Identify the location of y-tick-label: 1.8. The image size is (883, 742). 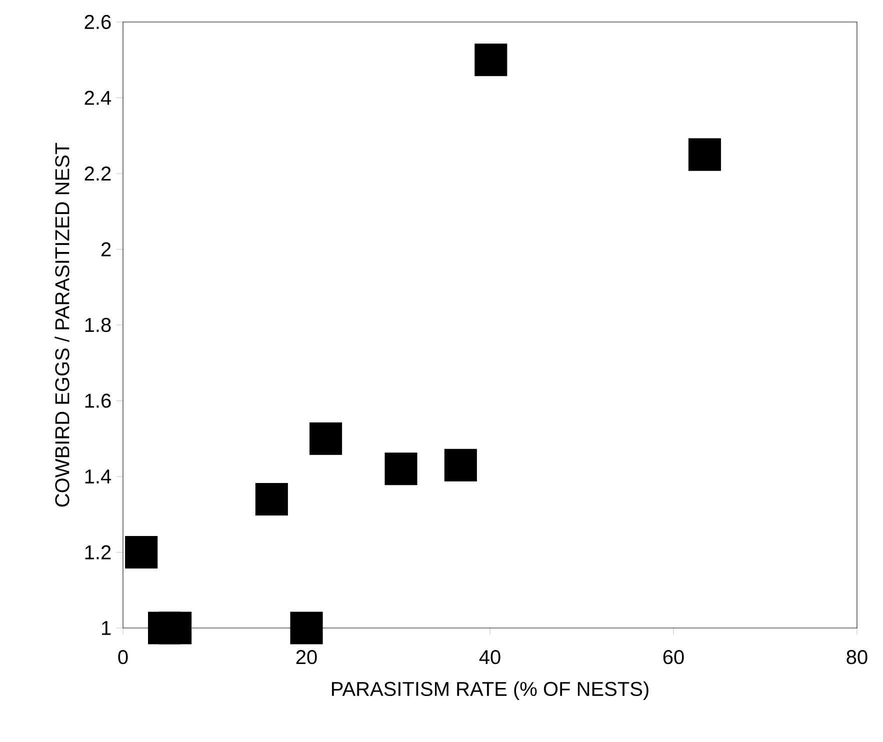
(98, 325).